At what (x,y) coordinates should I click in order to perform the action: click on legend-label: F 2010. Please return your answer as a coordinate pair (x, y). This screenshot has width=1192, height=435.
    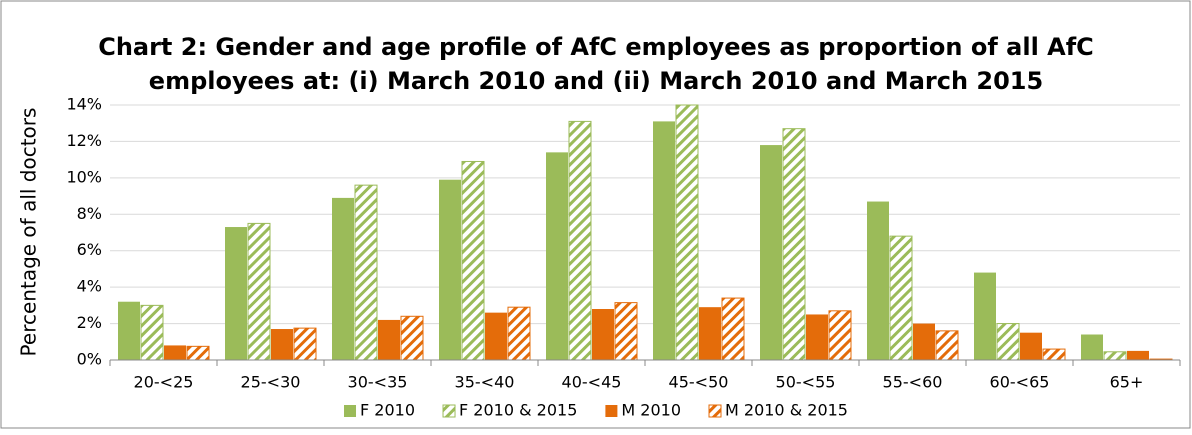
    Looking at the image, I should click on (387, 410).